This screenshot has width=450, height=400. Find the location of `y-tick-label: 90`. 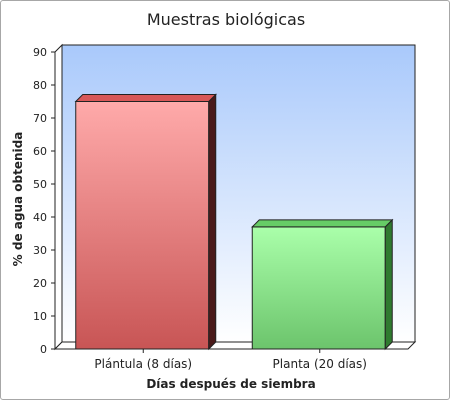

y-tick-label: 90 is located at coordinates (40, 52).